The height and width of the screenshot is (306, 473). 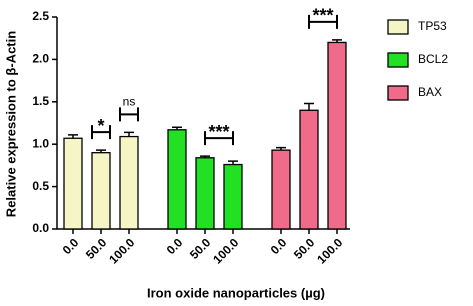 What do you see at coordinates (432, 26) in the screenshot?
I see `legend-label: TP53` at bounding box center [432, 26].